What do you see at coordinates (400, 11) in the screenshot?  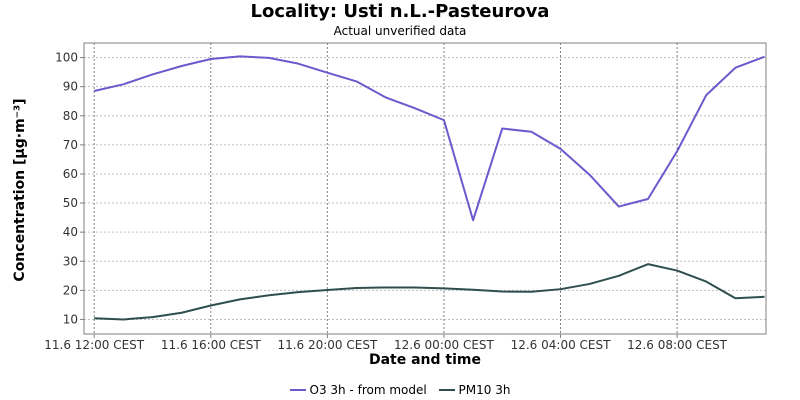 I see `chart-title: Locality: Usti n.L.-Pasteurova` at bounding box center [400, 11].